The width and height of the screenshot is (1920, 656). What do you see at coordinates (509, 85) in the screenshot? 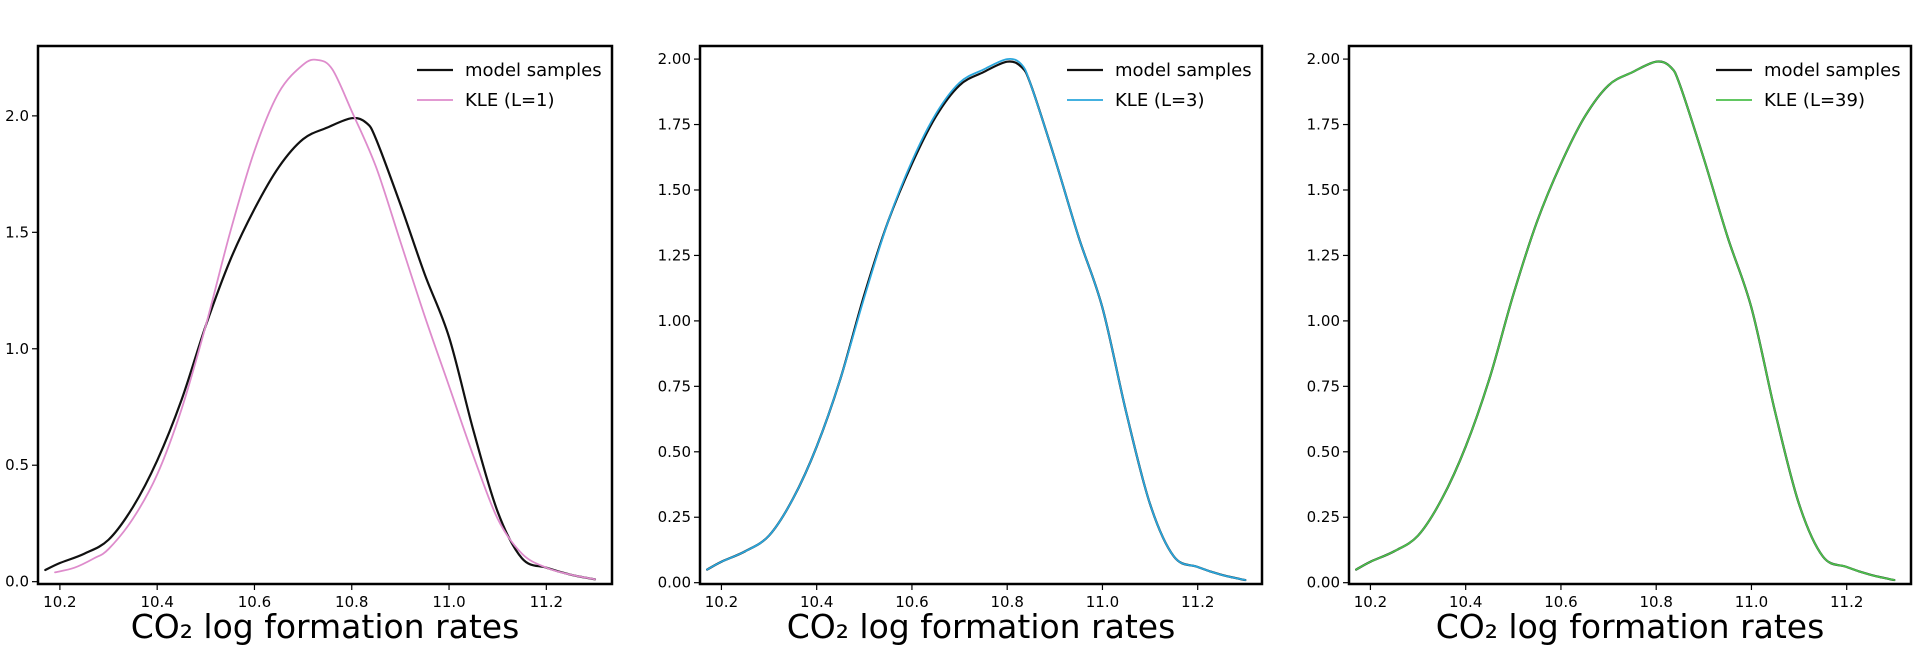
I see `legend: model samples KLE (L=1)` at bounding box center [509, 85].